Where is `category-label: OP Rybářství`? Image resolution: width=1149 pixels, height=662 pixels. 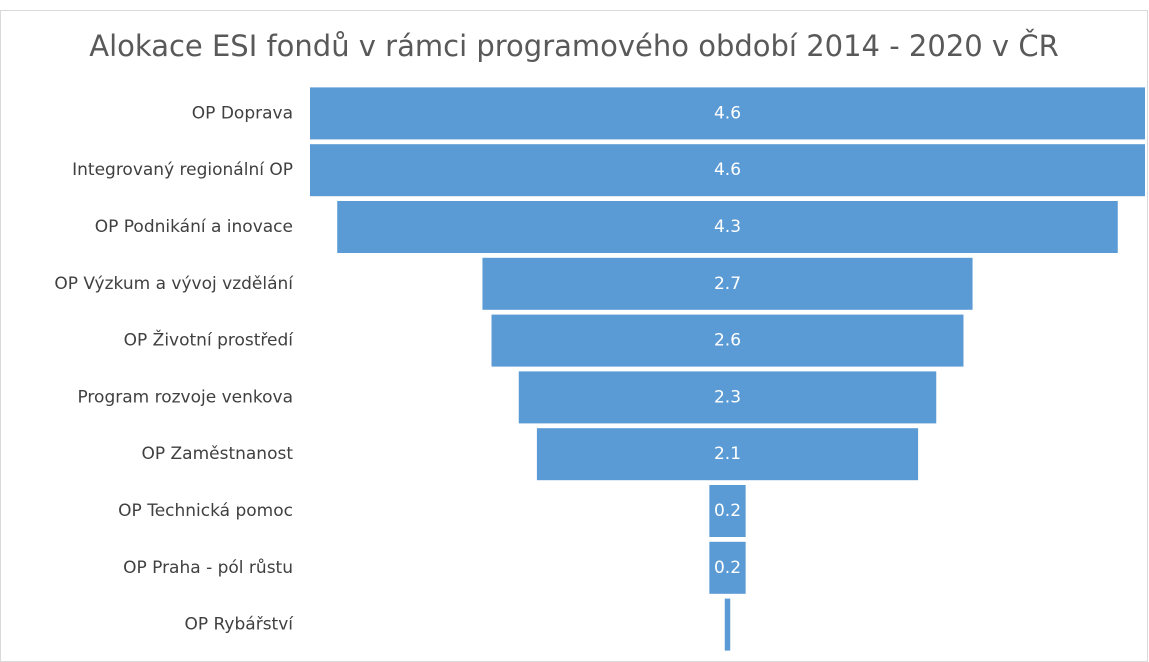
category-label: OP Rybářství is located at coordinates (240, 625).